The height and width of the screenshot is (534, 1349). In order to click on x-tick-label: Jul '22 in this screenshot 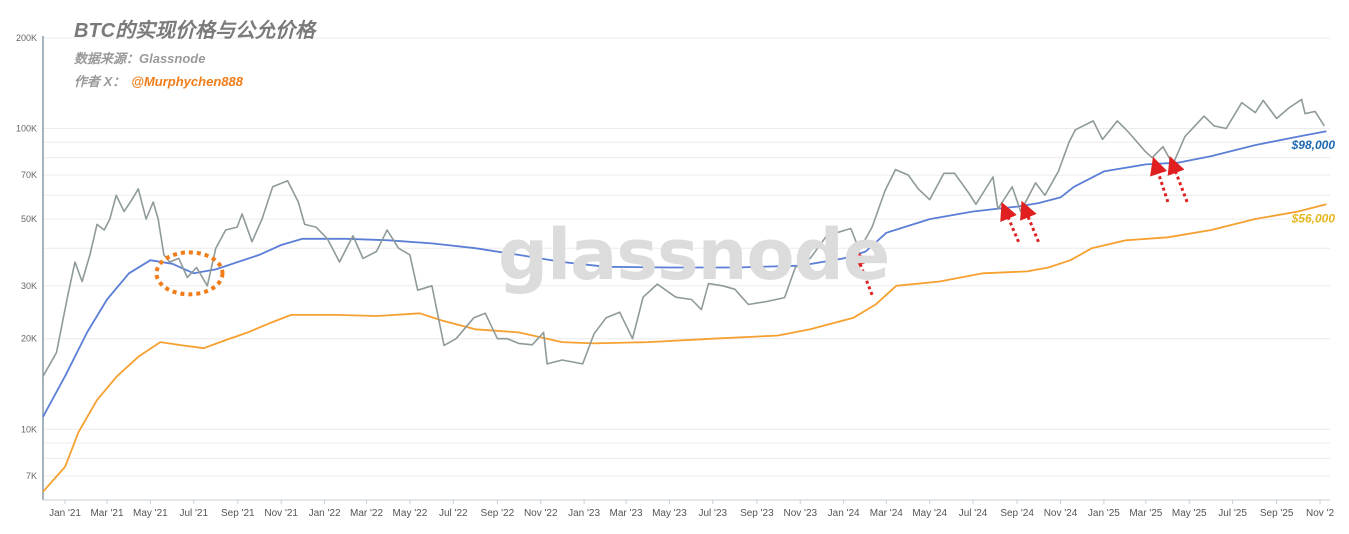, I will do `click(453, 513)`.